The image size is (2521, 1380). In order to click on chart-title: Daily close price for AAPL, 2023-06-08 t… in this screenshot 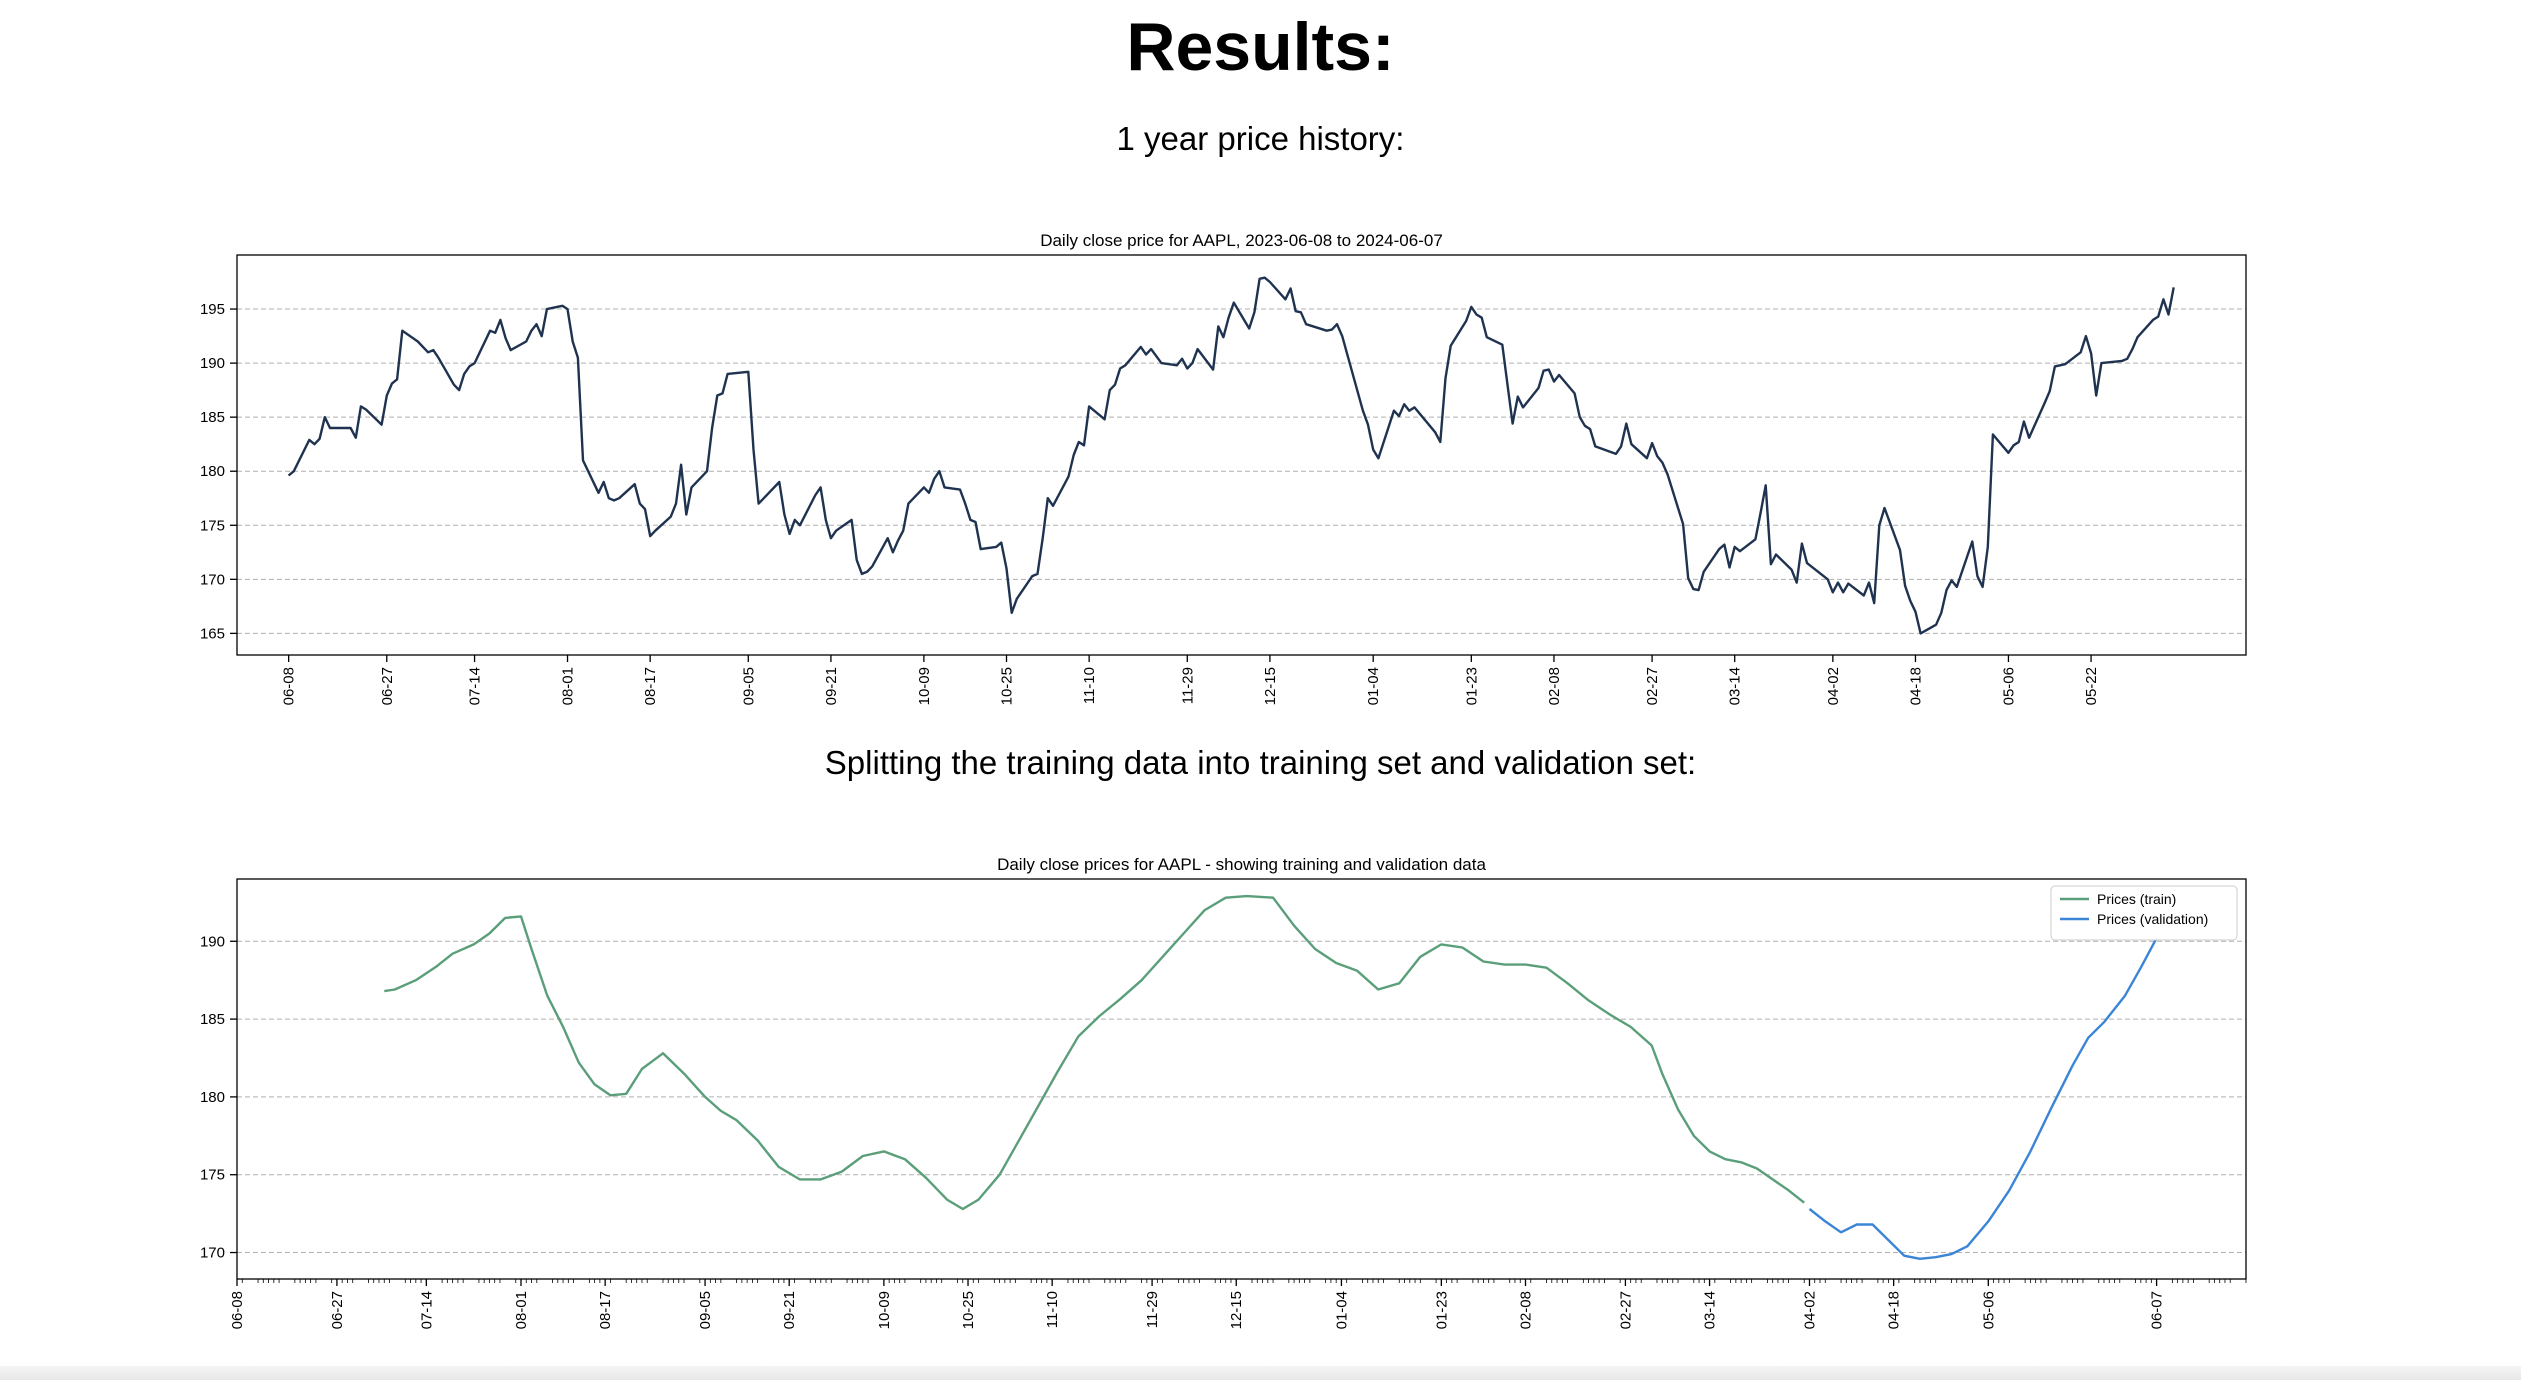, I will do `click(1241, 240)`.